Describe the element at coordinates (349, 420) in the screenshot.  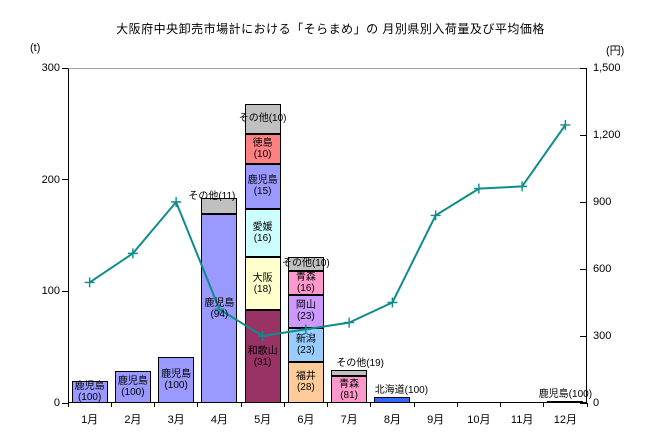
I see `x-axis-month-label: 7月` at that location.